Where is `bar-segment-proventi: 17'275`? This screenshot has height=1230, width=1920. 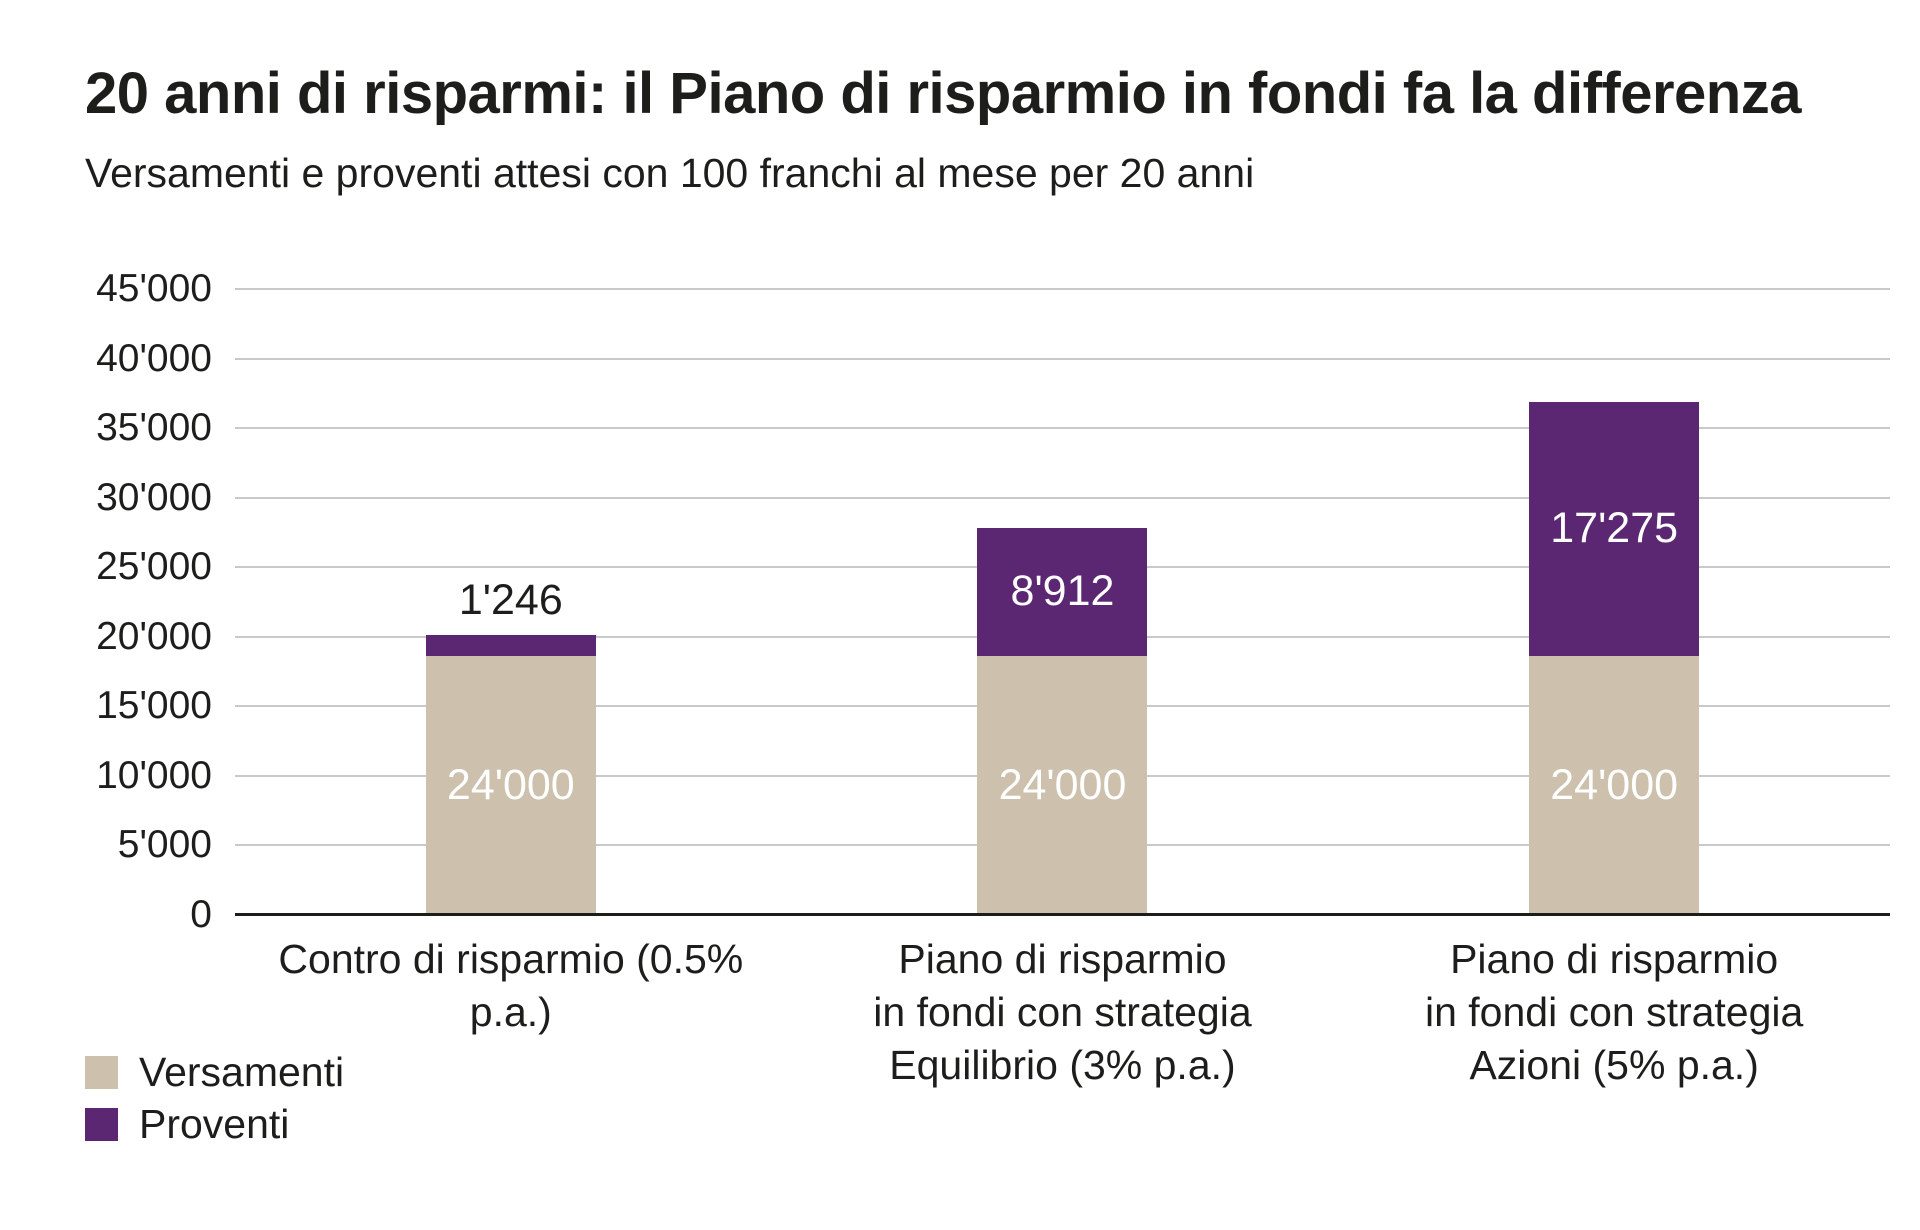
bar-segment-proventi: 17'275 is located at coordinates (1614, 528).